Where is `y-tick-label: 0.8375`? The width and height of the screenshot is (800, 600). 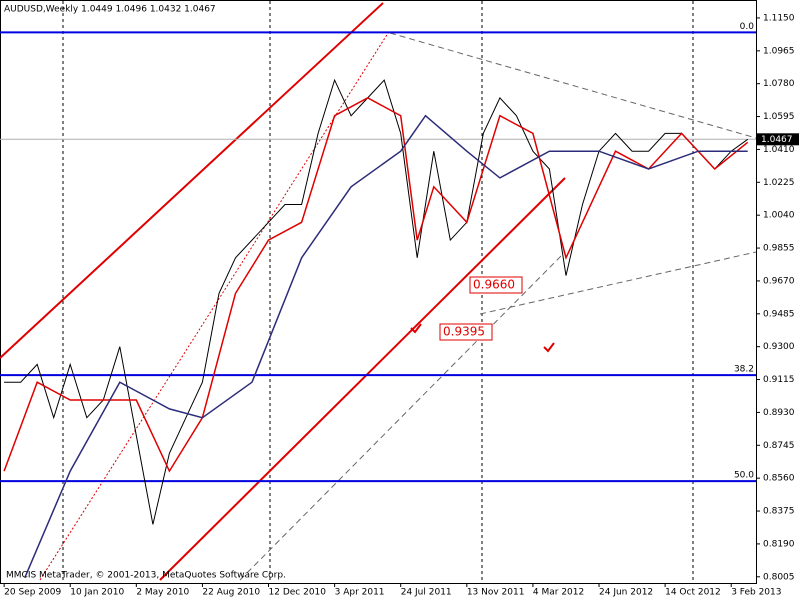 y-tick-label: 0.8375 is located at coordinates (779, 512).